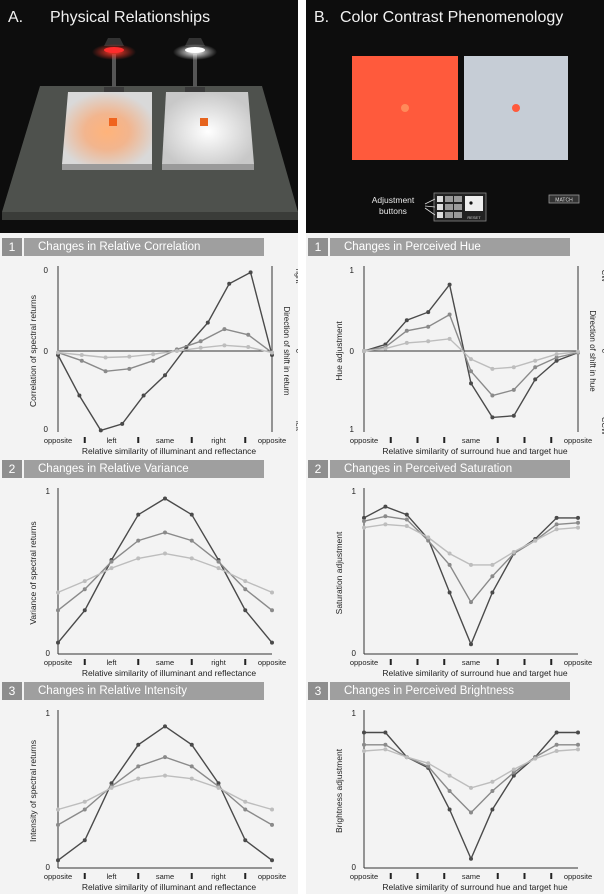  I want to click on y-axis-label: Brightness adjustment, so click(339, 790).